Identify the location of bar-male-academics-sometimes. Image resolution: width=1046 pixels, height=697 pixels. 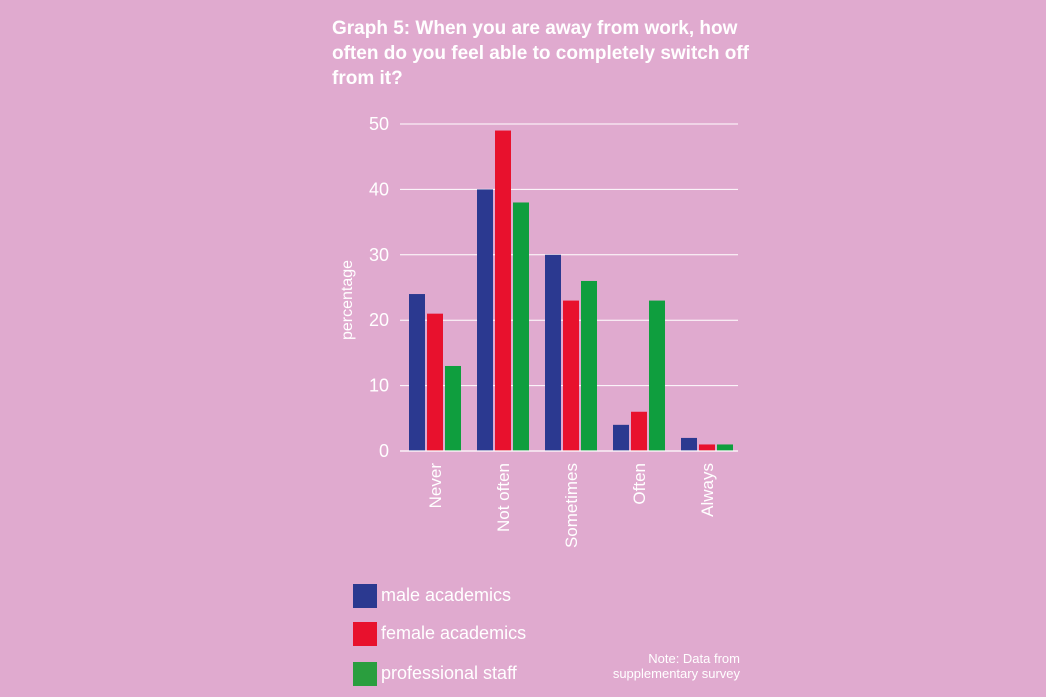
(553, 352).